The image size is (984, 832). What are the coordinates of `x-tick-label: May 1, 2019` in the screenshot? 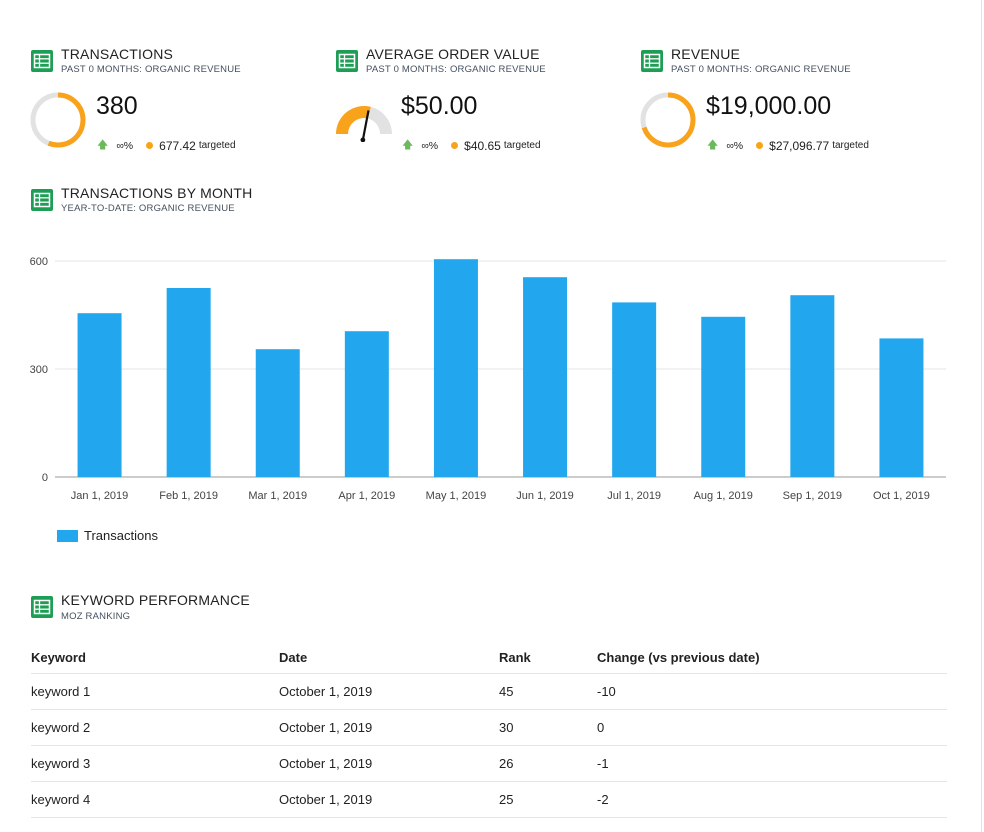 It's located at (456, 496).